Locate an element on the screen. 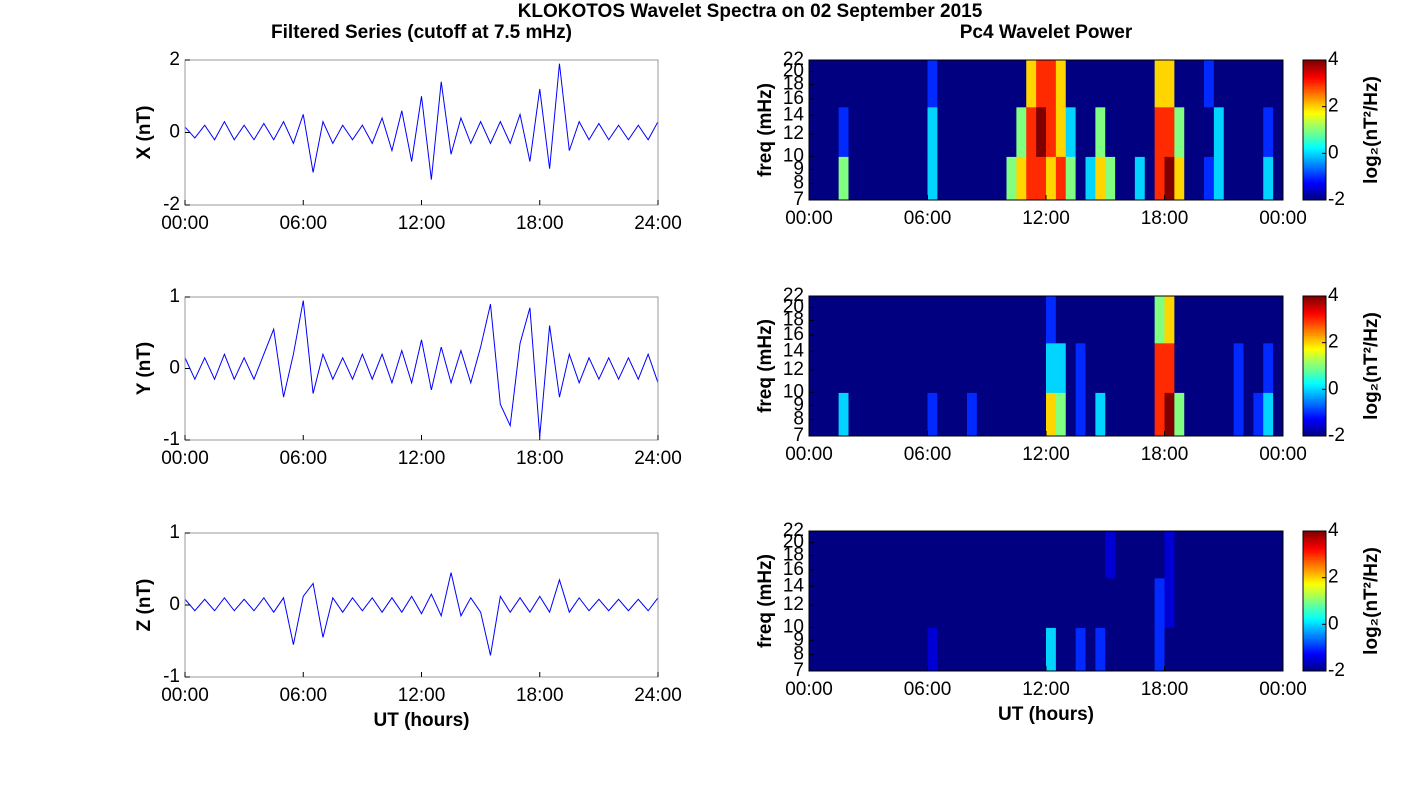  data-line is located at coordinates (421, 121).